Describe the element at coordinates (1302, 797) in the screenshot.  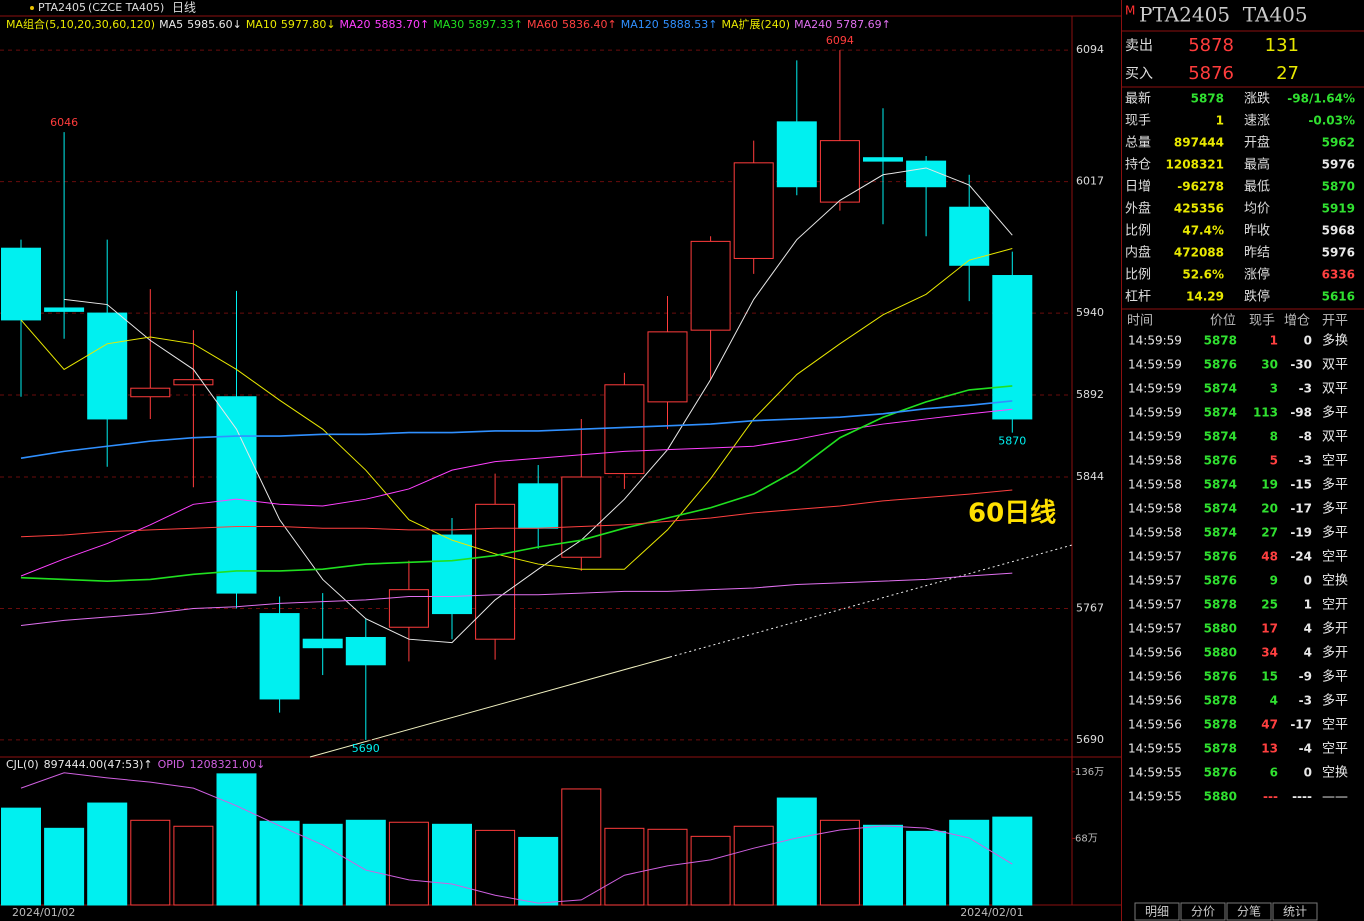
I see `trade-change: ----` at that location.